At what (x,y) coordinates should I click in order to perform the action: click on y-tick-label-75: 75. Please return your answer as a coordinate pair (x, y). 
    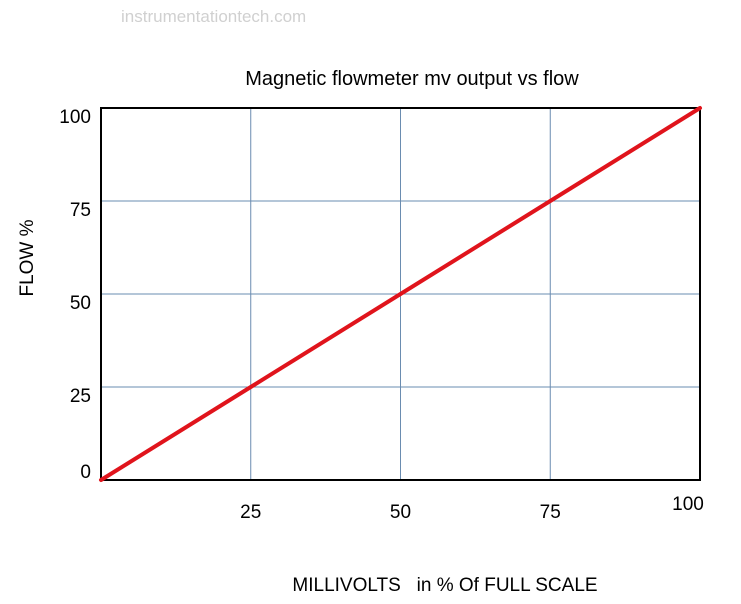
    Looking at the image, I should click on (80, 210).